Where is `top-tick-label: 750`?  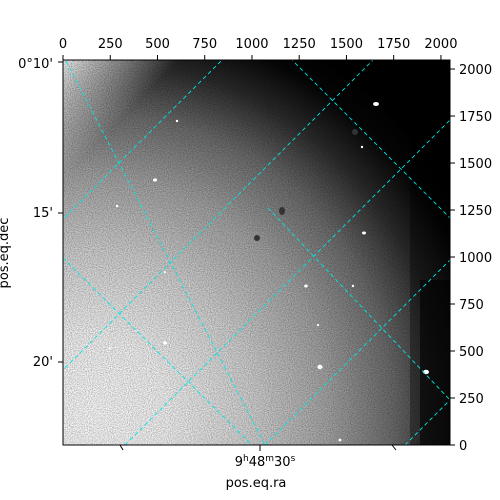 top-tick-label: 750 is located at coordinates (204, 44).